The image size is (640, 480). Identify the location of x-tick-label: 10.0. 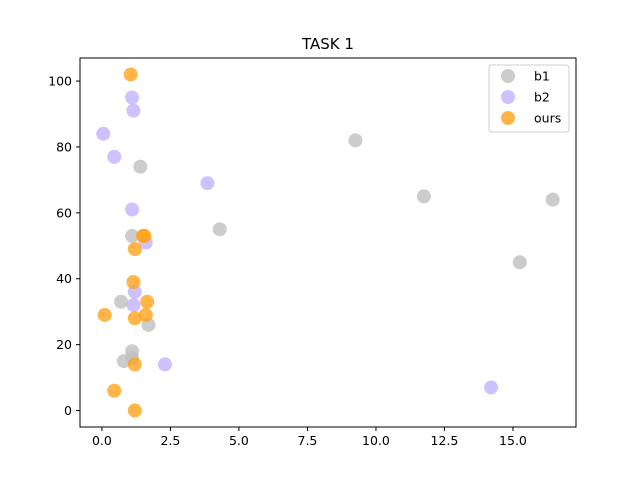
(376, 440).